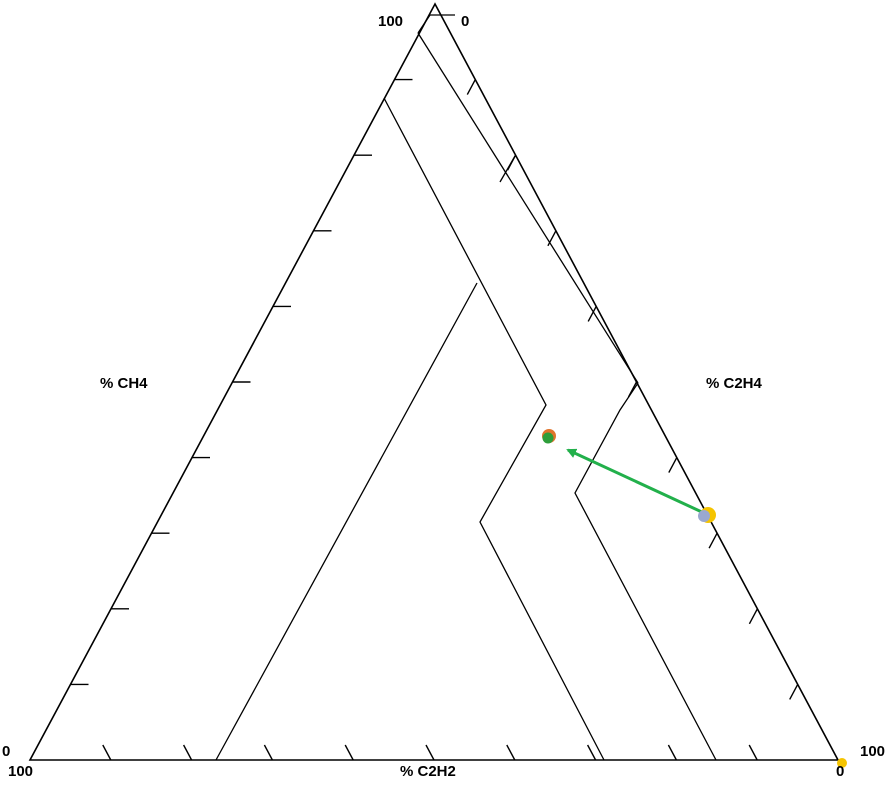  What do you see at coordinates (507, 169) in the screenshot?
I see `zone-boundary-t1-short` at bounding box center [507, 169].